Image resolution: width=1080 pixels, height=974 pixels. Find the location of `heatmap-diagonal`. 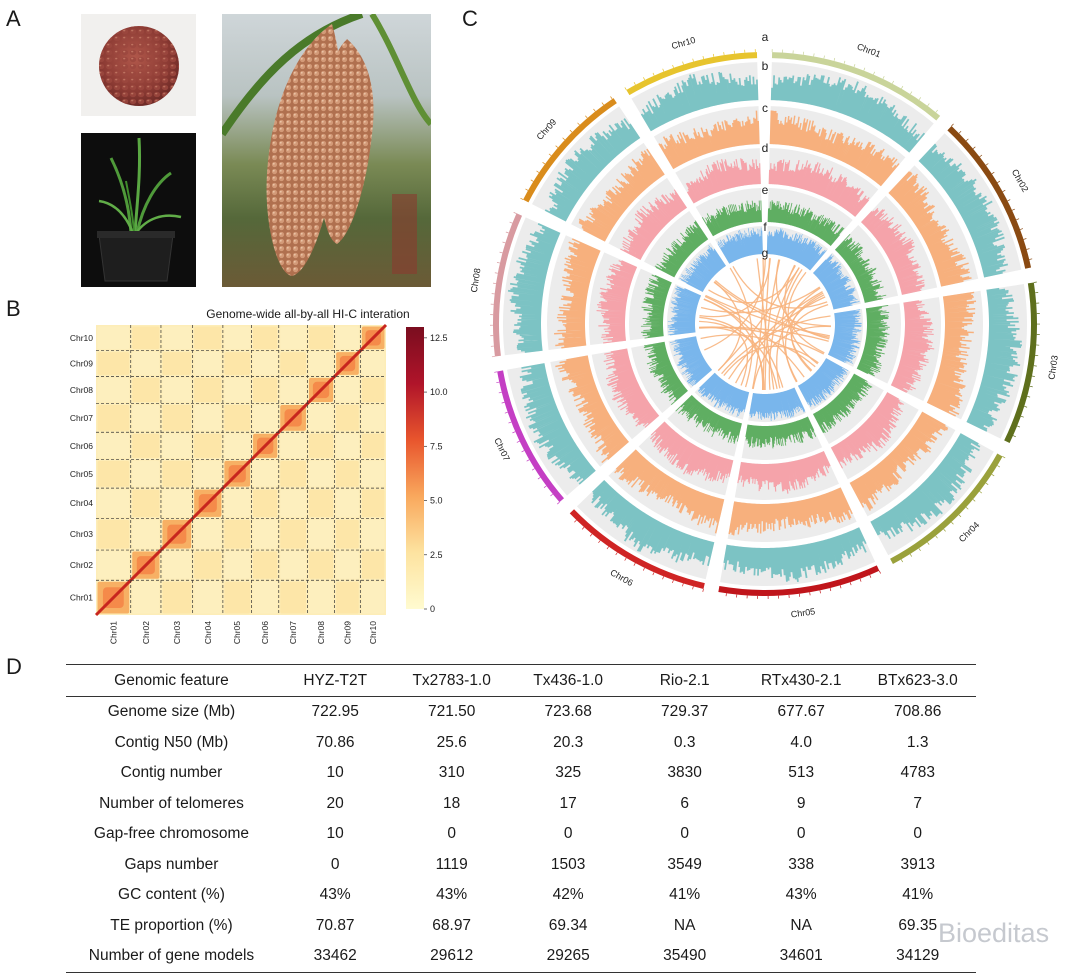

heatmap-diagonal is located at coordinates (241, 470).